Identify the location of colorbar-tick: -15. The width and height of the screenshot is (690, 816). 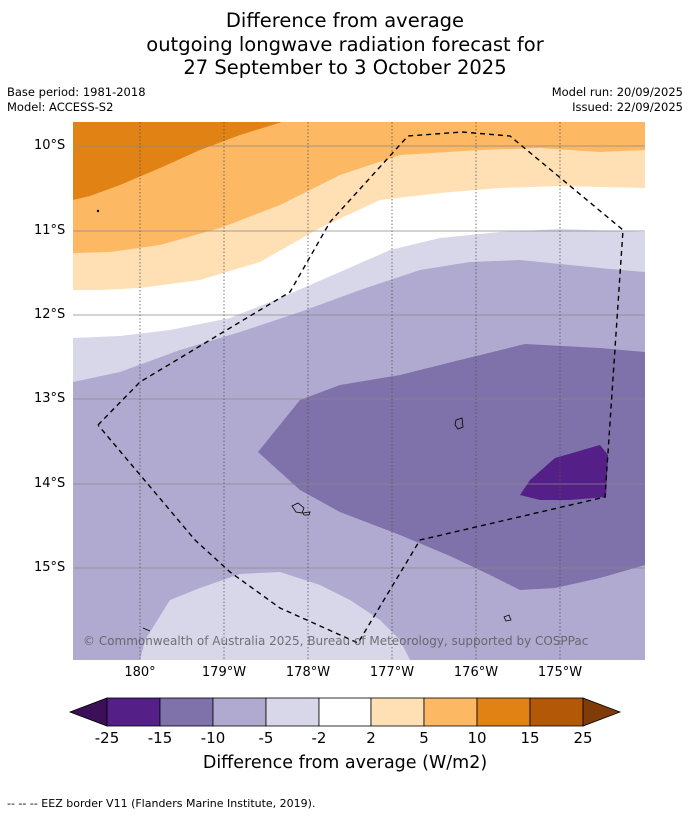
(160, 738).